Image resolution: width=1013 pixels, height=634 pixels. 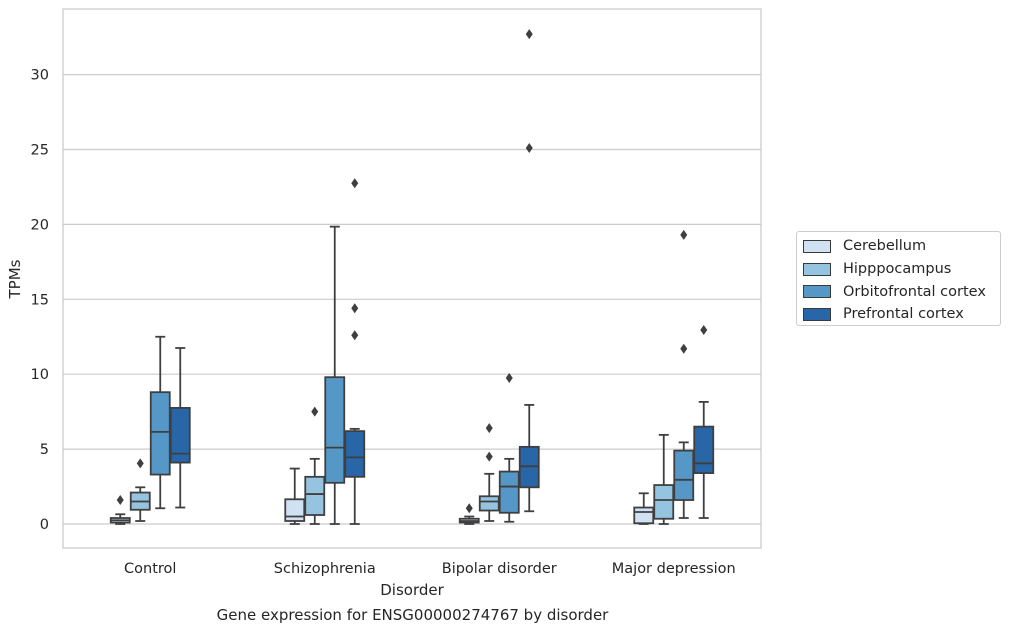 What do you see at coordinates (150, 569) in the screenshot?
I see `x-tick-label: Control` at bounding box center [150, 569].